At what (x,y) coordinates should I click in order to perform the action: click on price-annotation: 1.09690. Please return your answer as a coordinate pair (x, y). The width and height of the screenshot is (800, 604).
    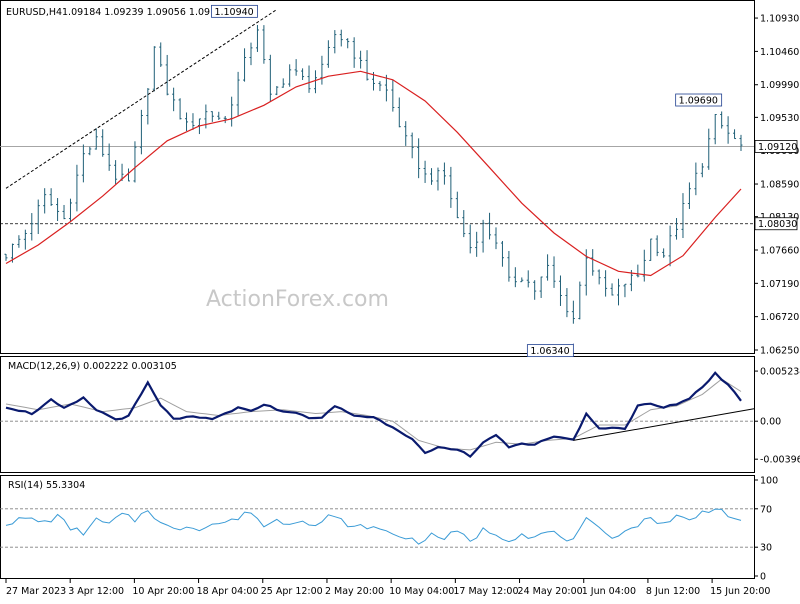
    Looking at the image, I should click on (699, 100).